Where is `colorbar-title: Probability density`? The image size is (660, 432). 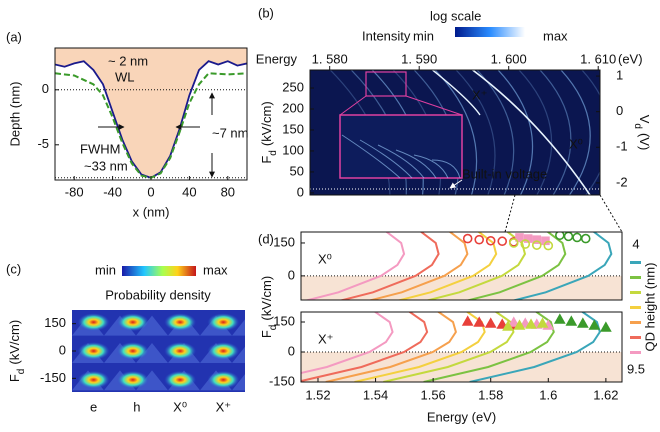
colorbar-title: Probability density is located at coordinates (158, 294).